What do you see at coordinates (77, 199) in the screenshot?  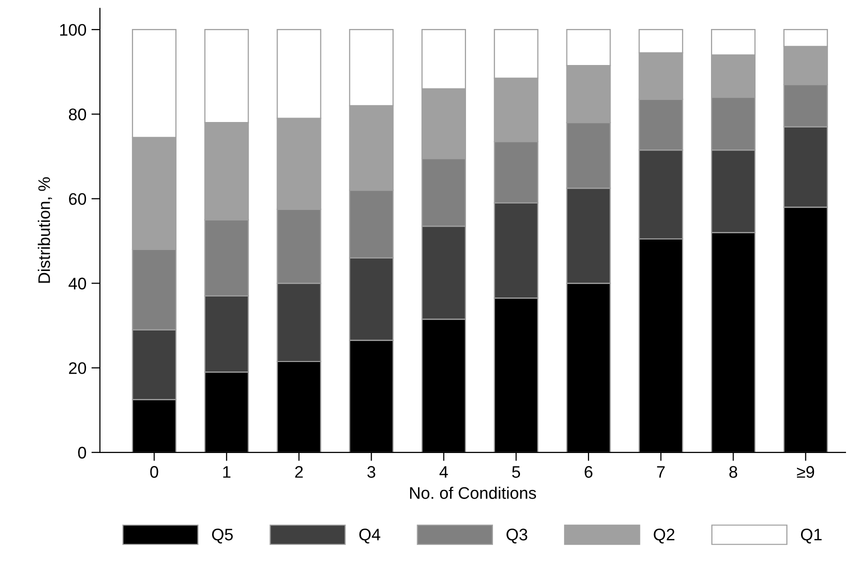 I see `y-tick-label: 60` at bounding box center [77, 199].